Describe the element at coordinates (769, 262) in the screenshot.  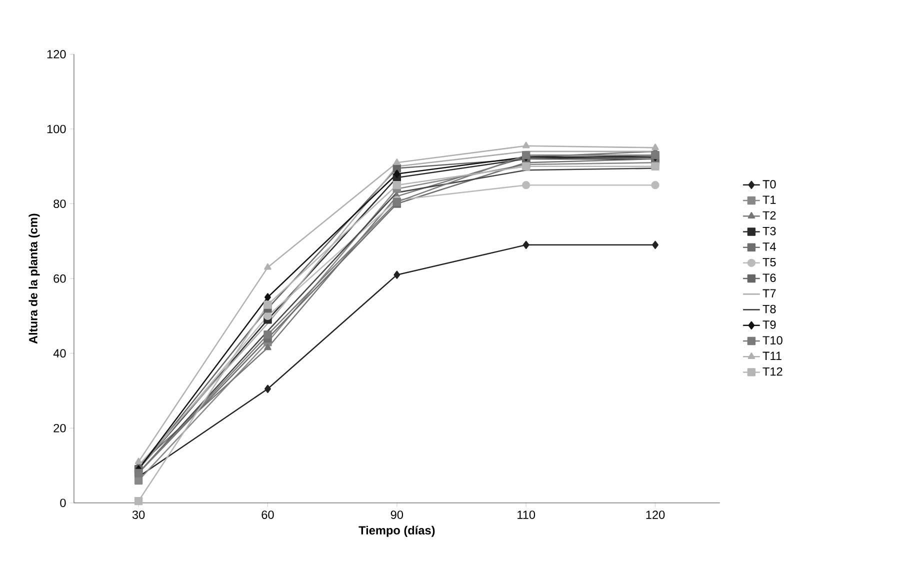
I see `legend-label: T5` at that location.